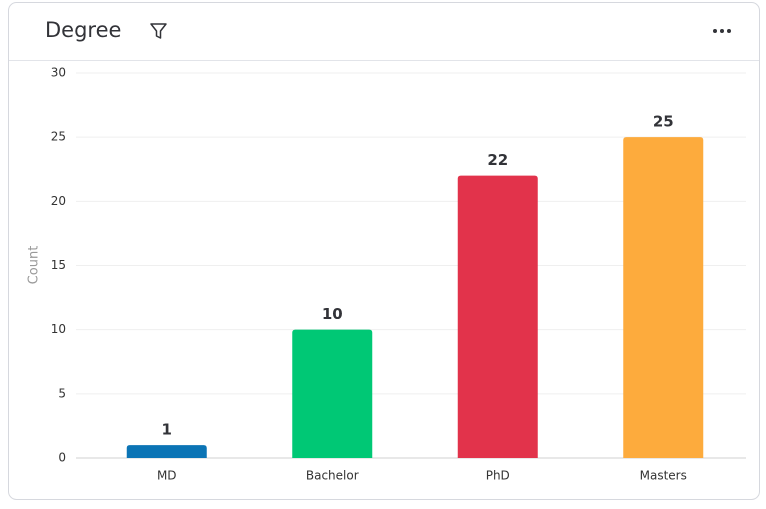 The width and height of the screenshot is (766, 509). Describe the element at coordinates (83, 30) in the screenshot. I see `chart-title: Degree` at that location.